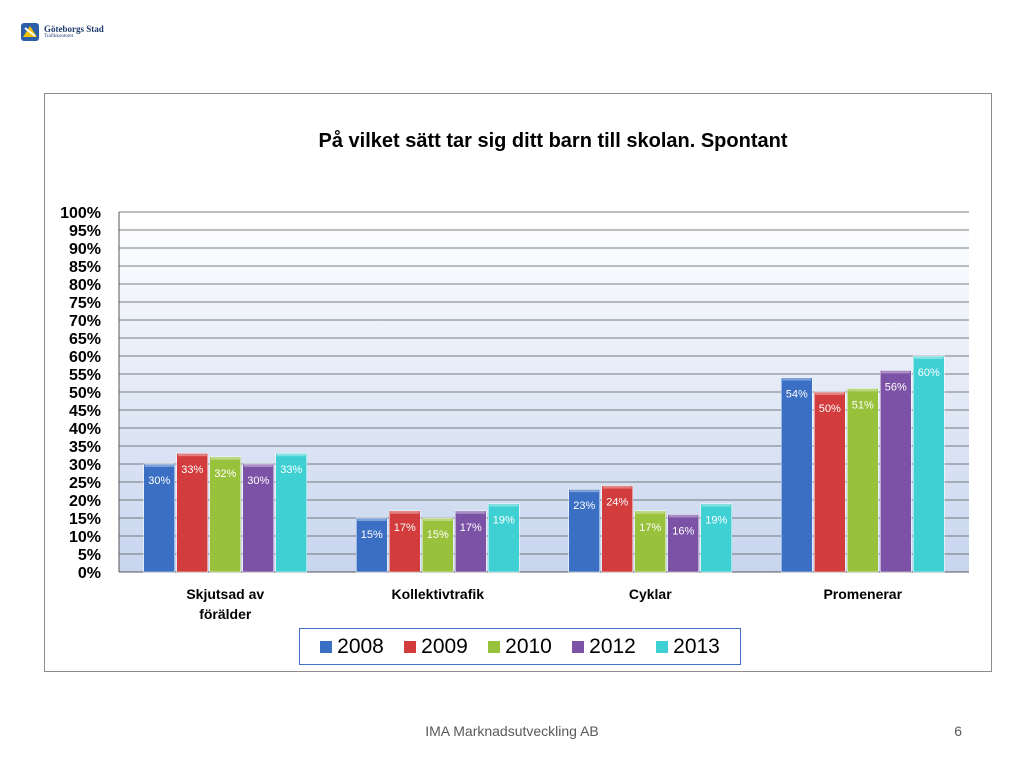 The width and height of the screenshot is (1024, 768). What do you see at coordinates (863, 405) in the screenshot?
I see `data-label: 51%` at bounding box center [863, 405].